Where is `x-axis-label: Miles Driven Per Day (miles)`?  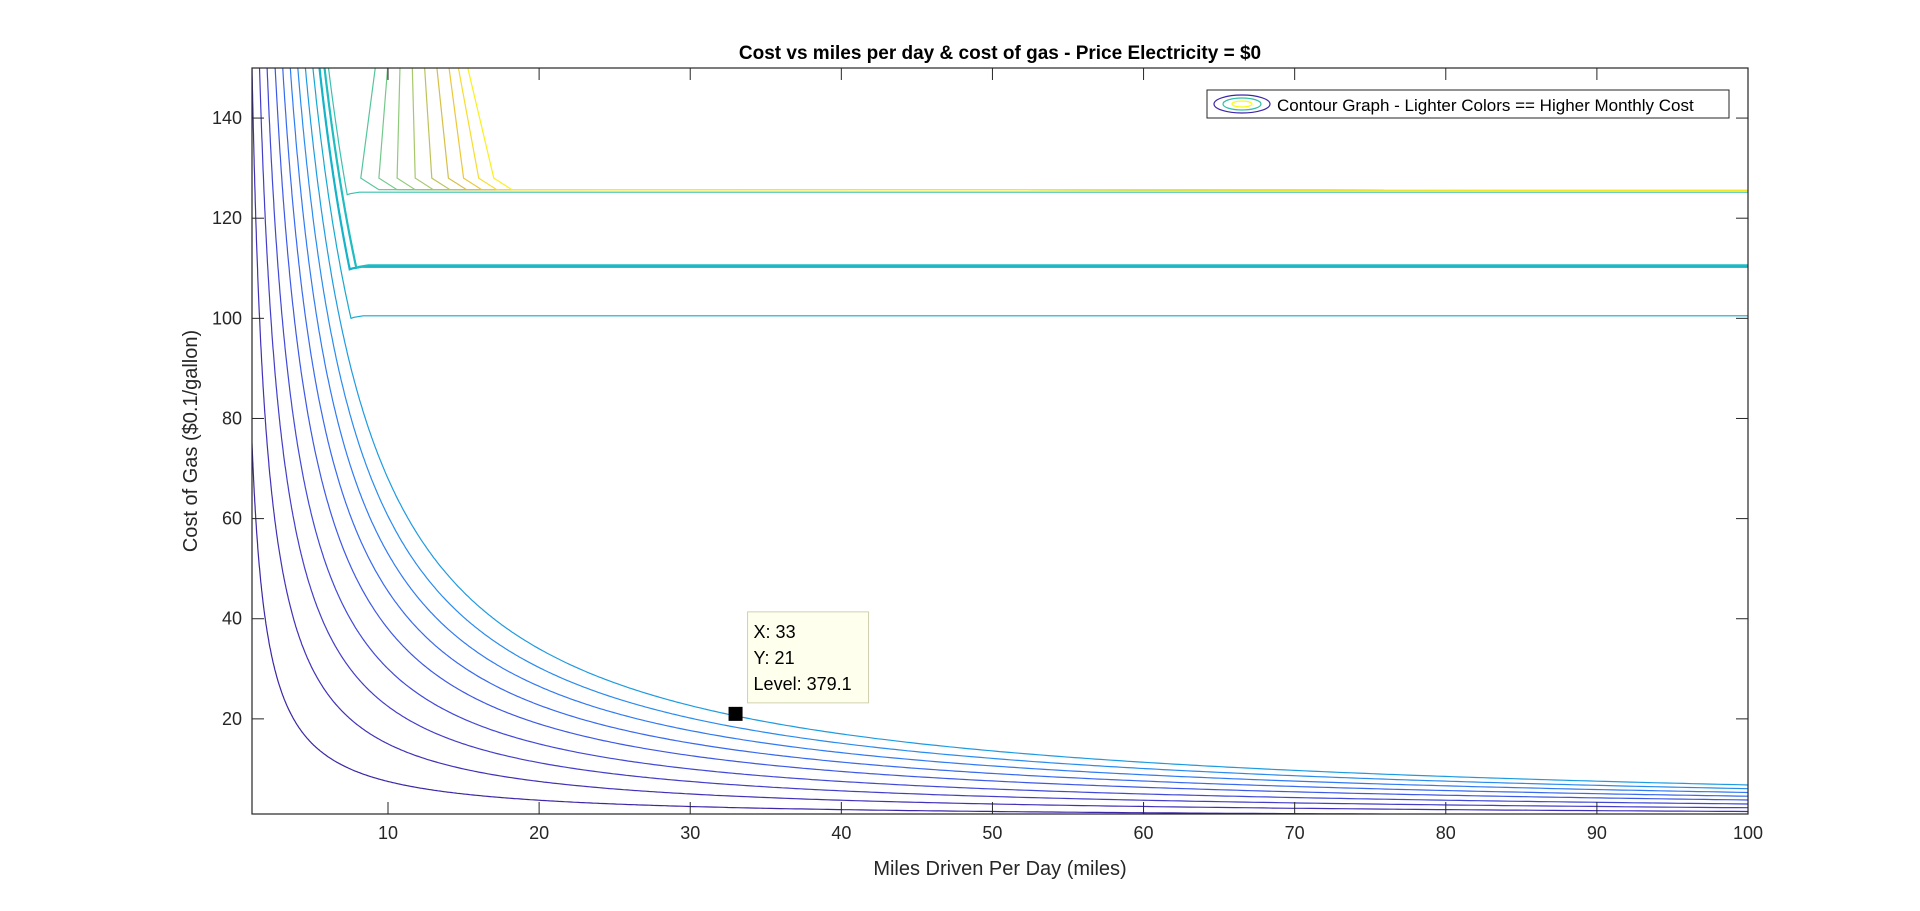 x-axis-label: Miles Driven Per Day (miles) is located at coordinates (999, 869).